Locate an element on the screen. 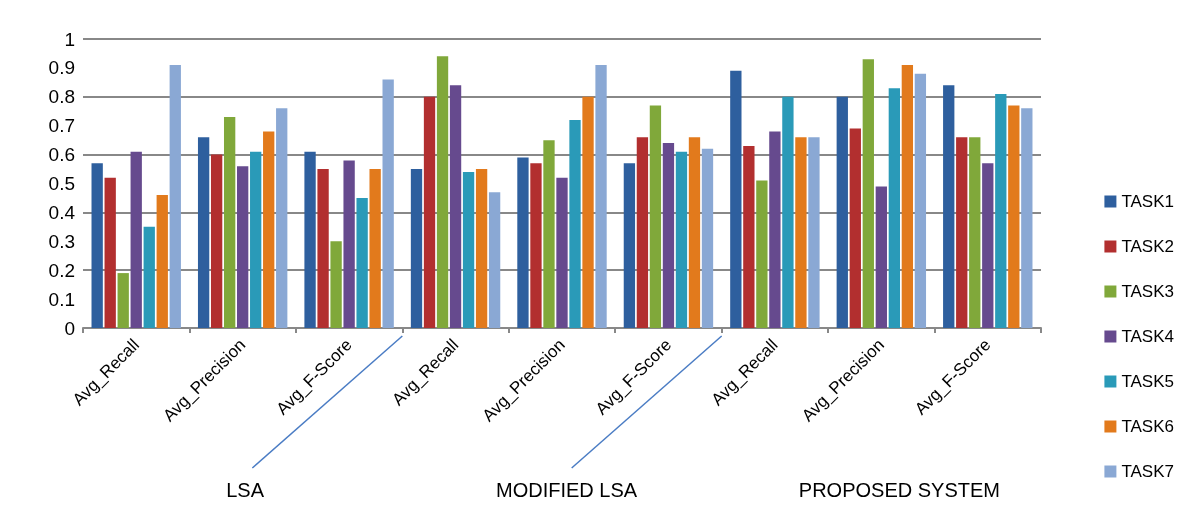 The height and width of the screenshot is (516, 1199). legend-label: TASK6 is located at coordinates (1147, 426).